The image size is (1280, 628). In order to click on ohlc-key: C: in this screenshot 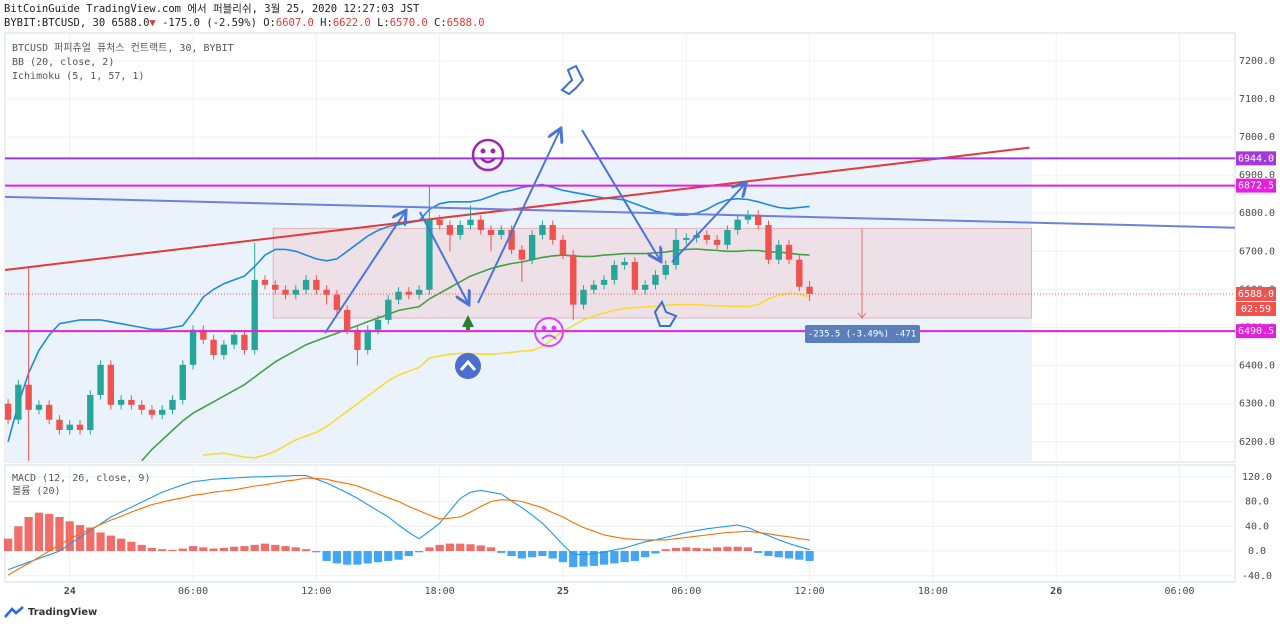, I will do `click(440, 23)`.